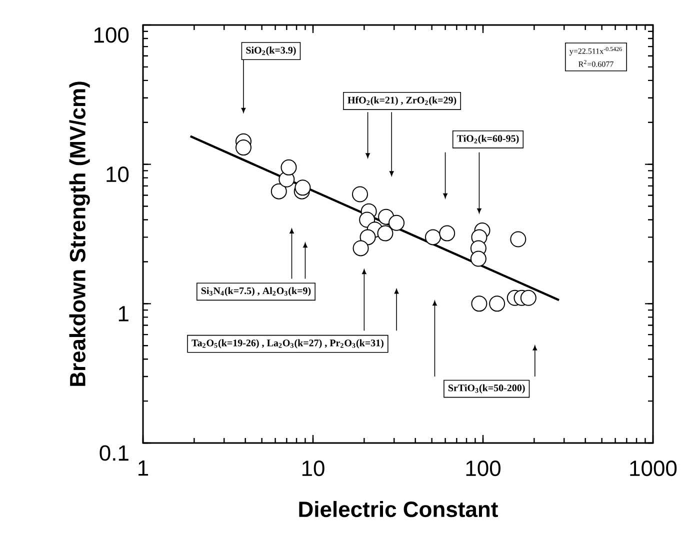 The width and height of the screenshot is (695, 550). What do you see at coordinates (256, 291) in the screenshot?
I see `text: Si$_{3}$N$_{4}$(k=7.5) , Al$_{2}$O$_{3}$(k=9)` at bounding box center [256, 291].